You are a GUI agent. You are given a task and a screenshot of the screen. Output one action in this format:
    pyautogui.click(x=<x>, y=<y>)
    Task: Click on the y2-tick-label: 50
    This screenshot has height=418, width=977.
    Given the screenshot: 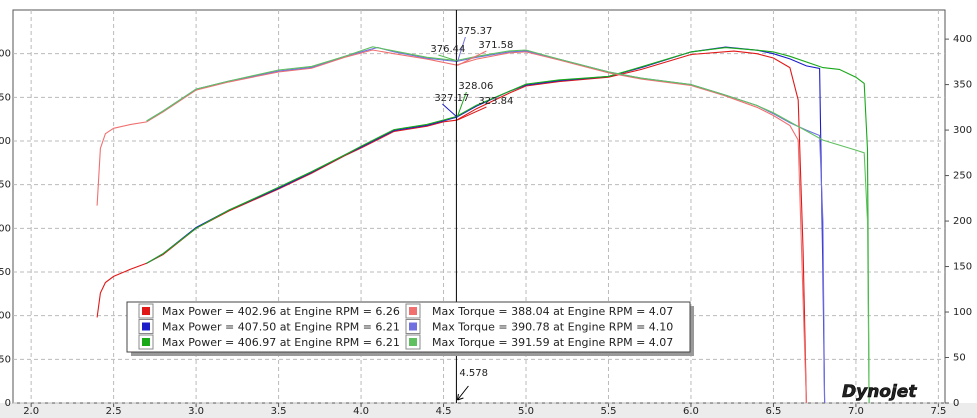 What is the action you would take?
    pyautogui.click(x=959, y=358)
    